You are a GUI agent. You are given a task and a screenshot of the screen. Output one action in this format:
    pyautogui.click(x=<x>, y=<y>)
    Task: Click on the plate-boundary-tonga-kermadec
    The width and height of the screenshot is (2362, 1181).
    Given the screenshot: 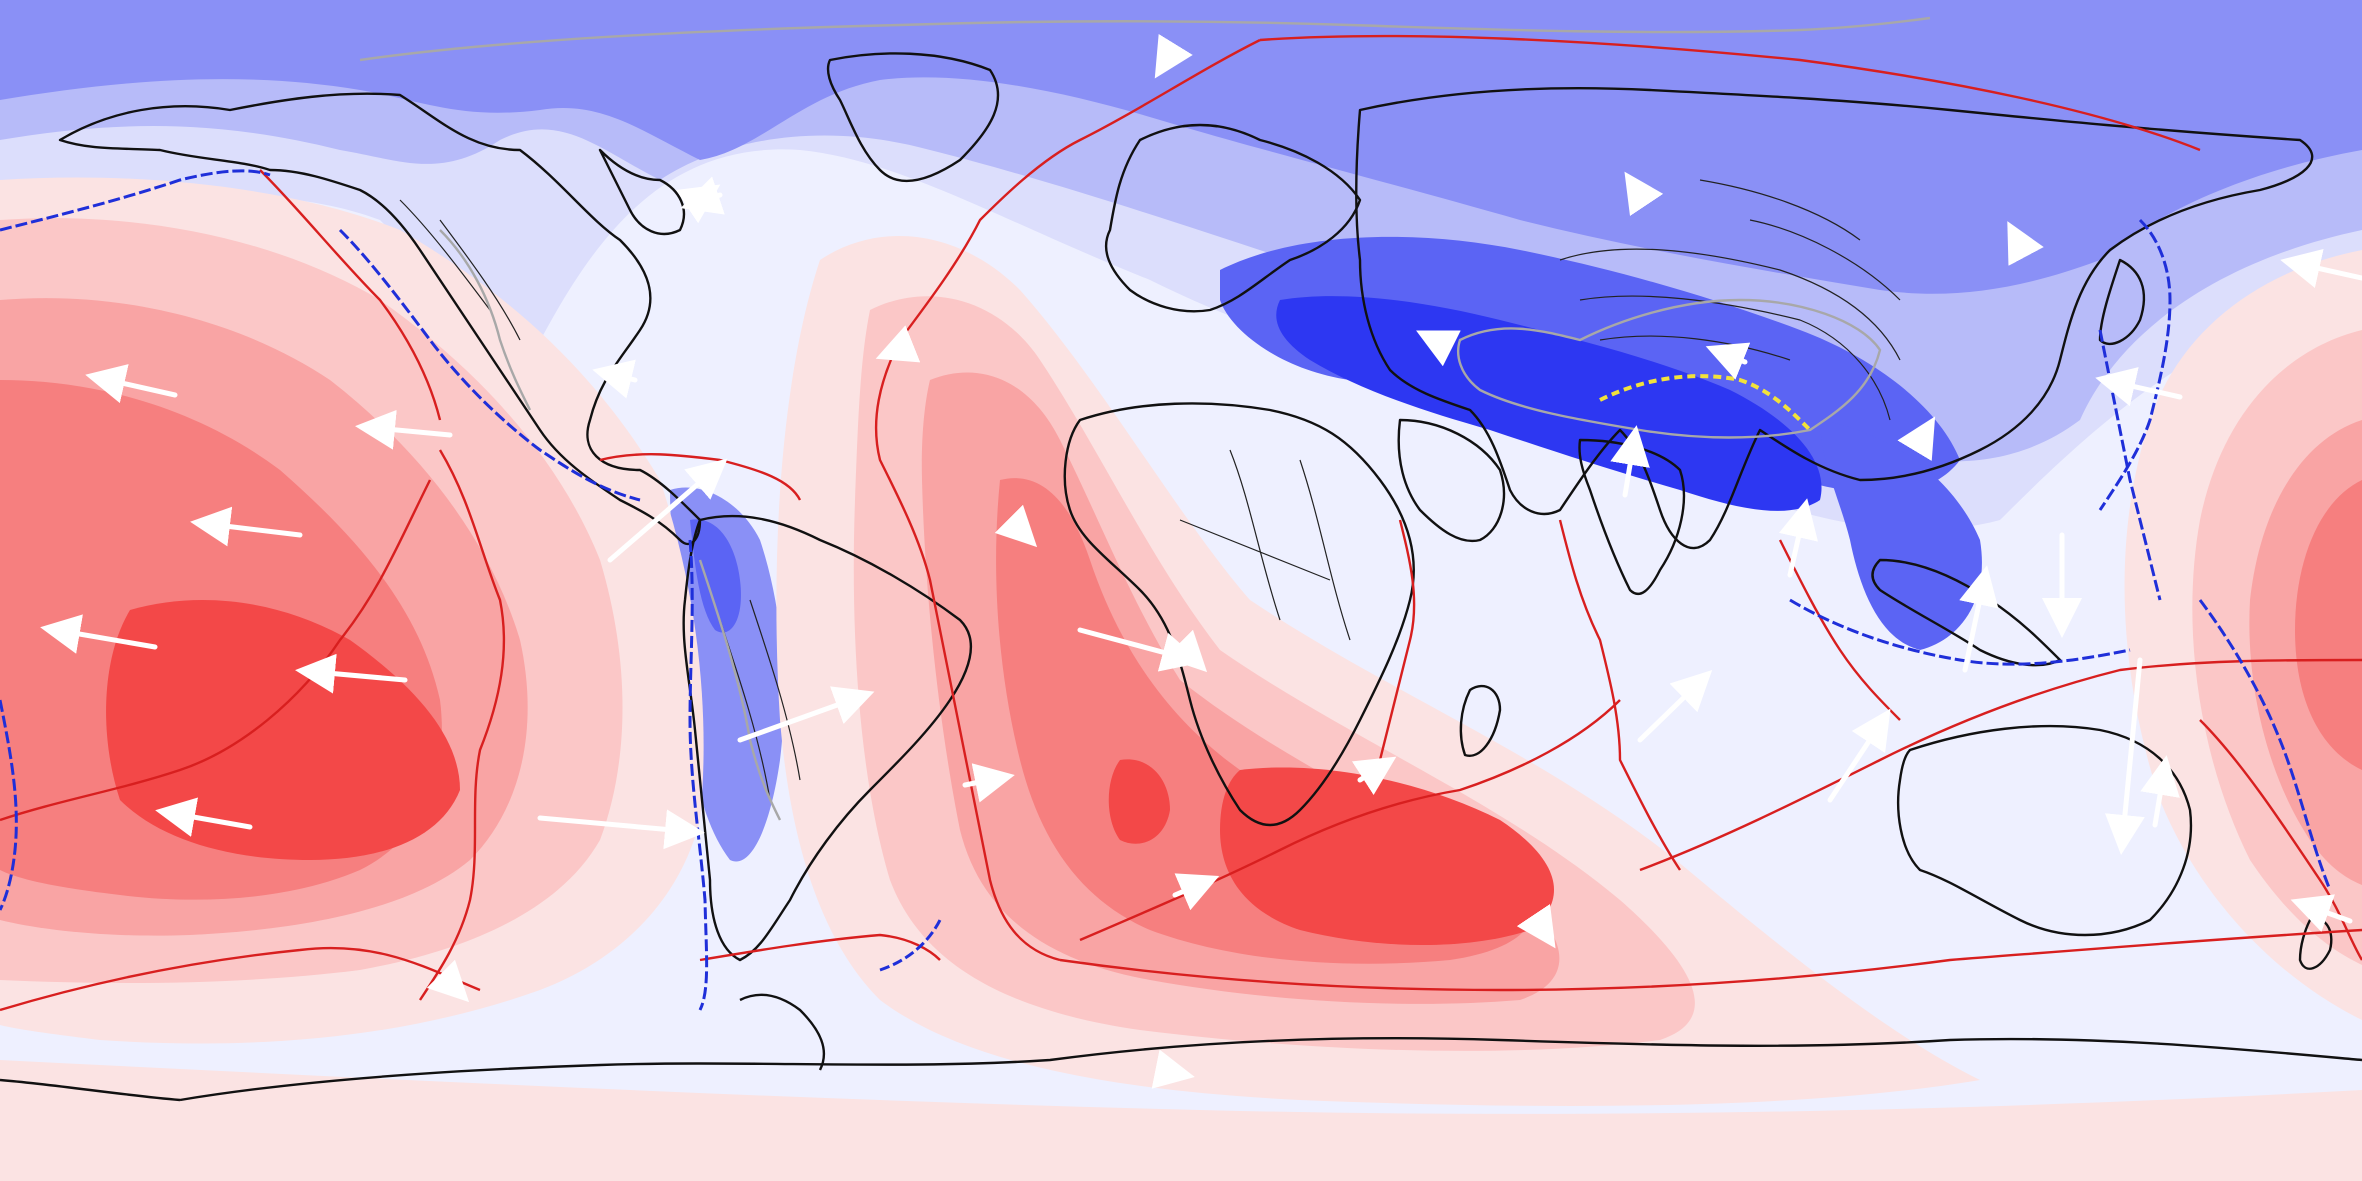 What is the action you would take?
    pyautogui.click(x=2280, y=840)
    